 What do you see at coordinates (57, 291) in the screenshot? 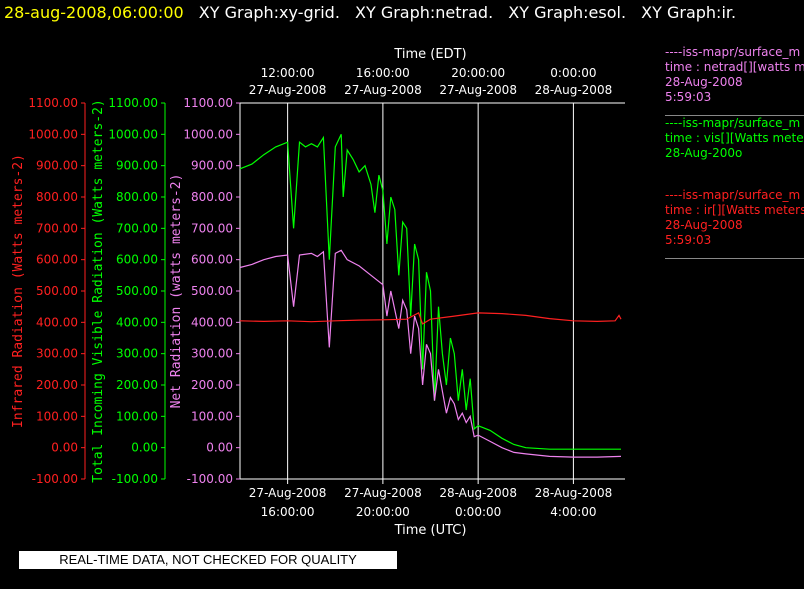
I see `y-tick-label-ir: 500.00` at bounding box center [57, 291].